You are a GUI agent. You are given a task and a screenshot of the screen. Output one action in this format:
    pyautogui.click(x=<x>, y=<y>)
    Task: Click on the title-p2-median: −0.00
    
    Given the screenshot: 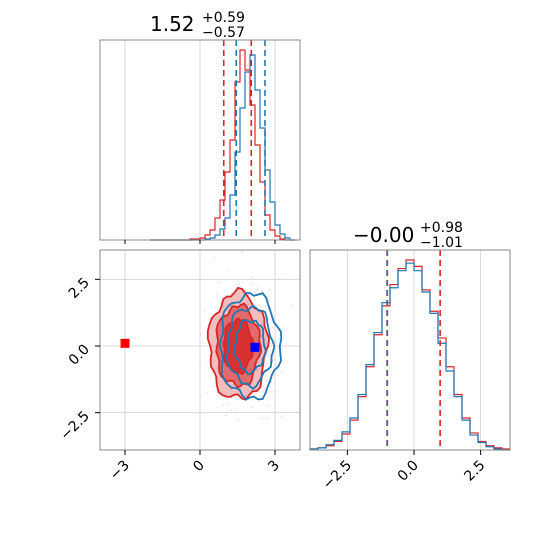 What is the action you would take?
    pyautogui.click(x=383, y=235)
    